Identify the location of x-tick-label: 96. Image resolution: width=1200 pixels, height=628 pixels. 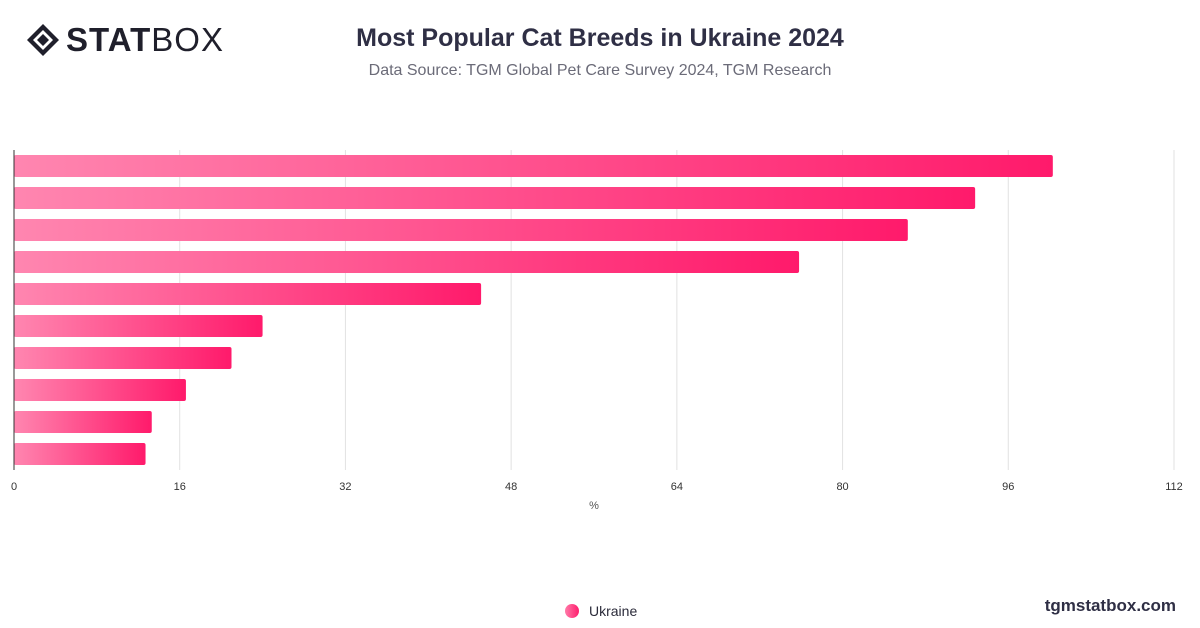
(1008, 487).